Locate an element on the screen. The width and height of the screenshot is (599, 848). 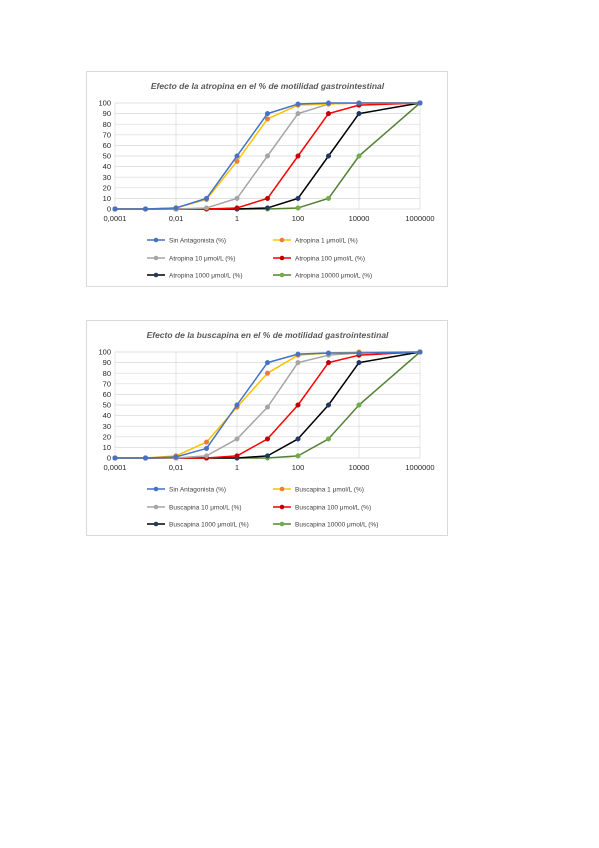
y-tick-label: 80 is located at coordinates (107, 373).